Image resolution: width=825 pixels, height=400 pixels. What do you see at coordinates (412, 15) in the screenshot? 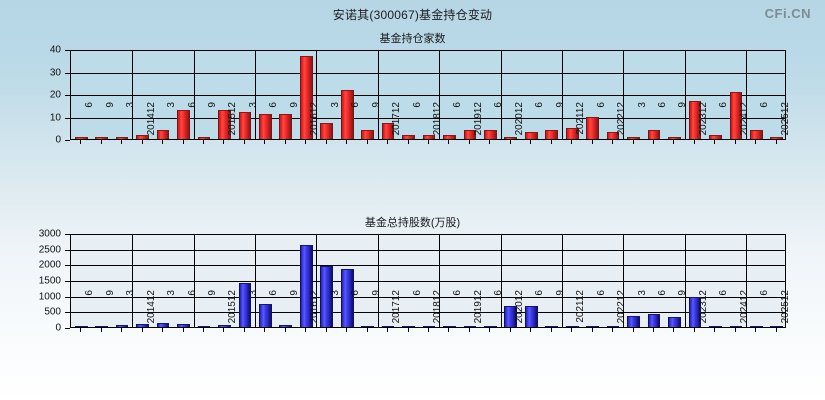
I see `page-title: 安诺其(300067)基金持仓变动` at bounding box center [412, 15].